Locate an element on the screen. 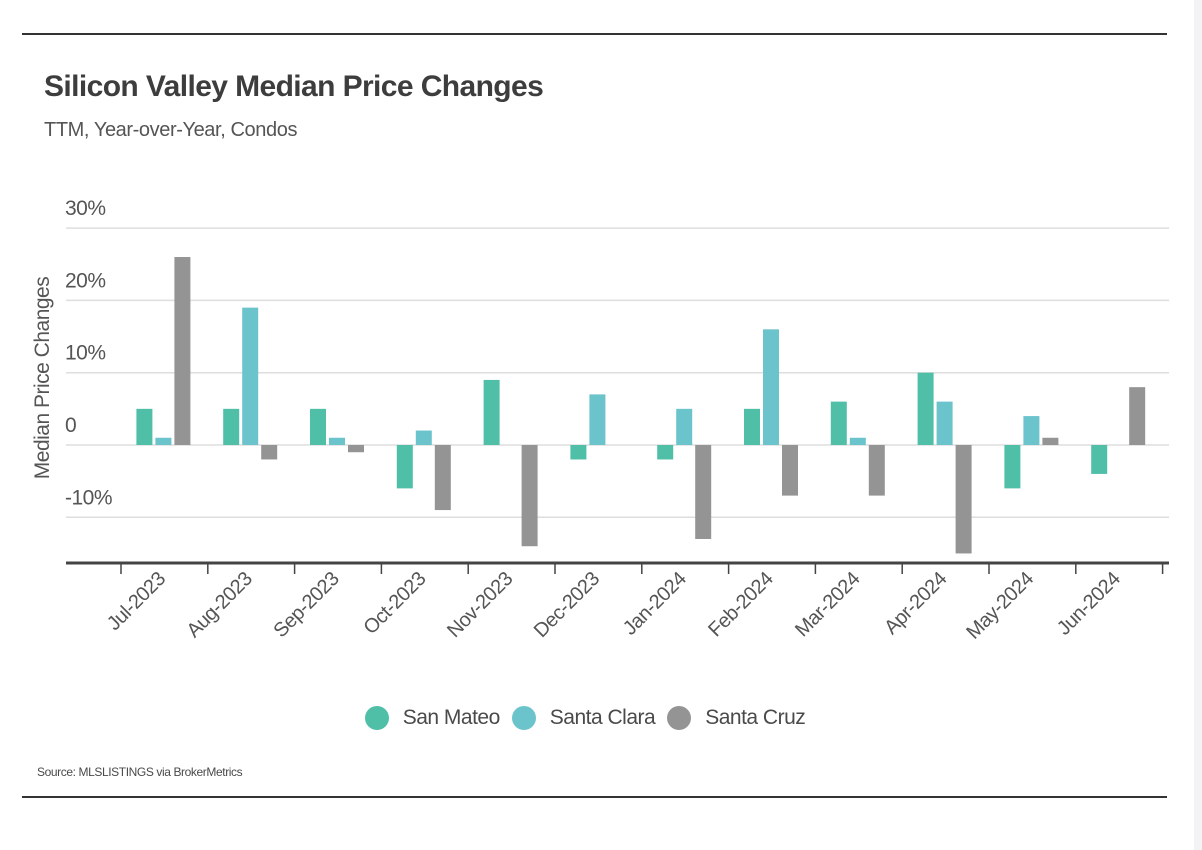  y-tick-label: 30% is located at coordinates (85, 208).